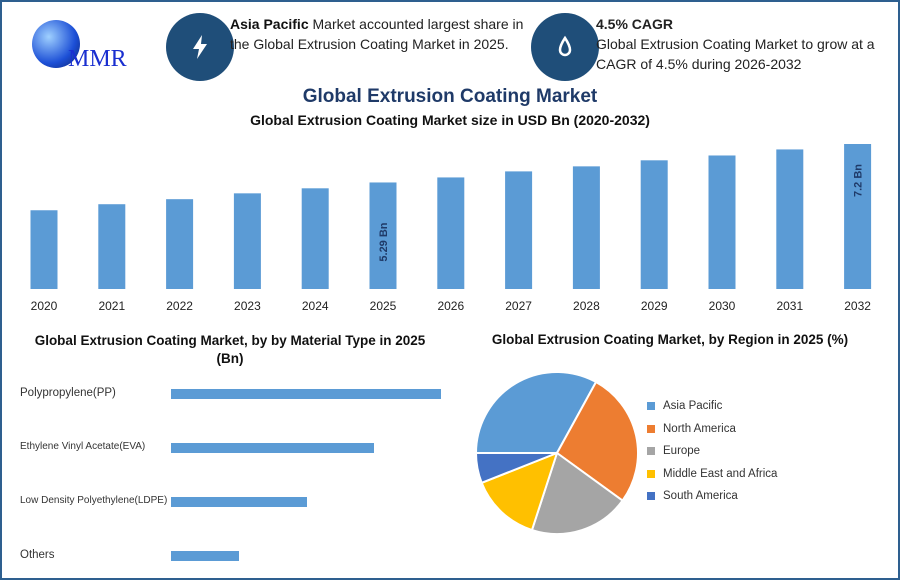  Describe the element at coordinates (247, 306) in the screenshot. I see `x-tick-label: 2023` at that location.